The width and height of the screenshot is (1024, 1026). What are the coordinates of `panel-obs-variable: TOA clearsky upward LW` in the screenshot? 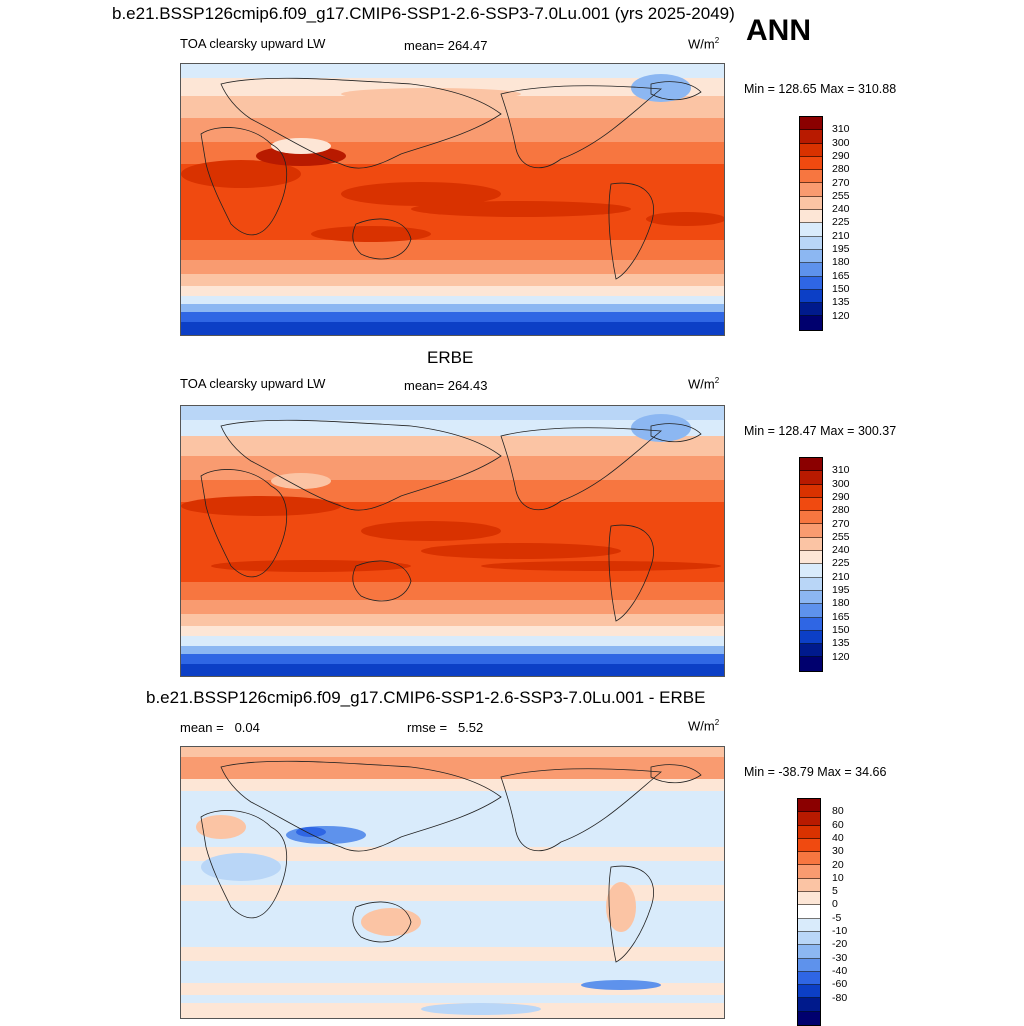 It's located at (253, 383).